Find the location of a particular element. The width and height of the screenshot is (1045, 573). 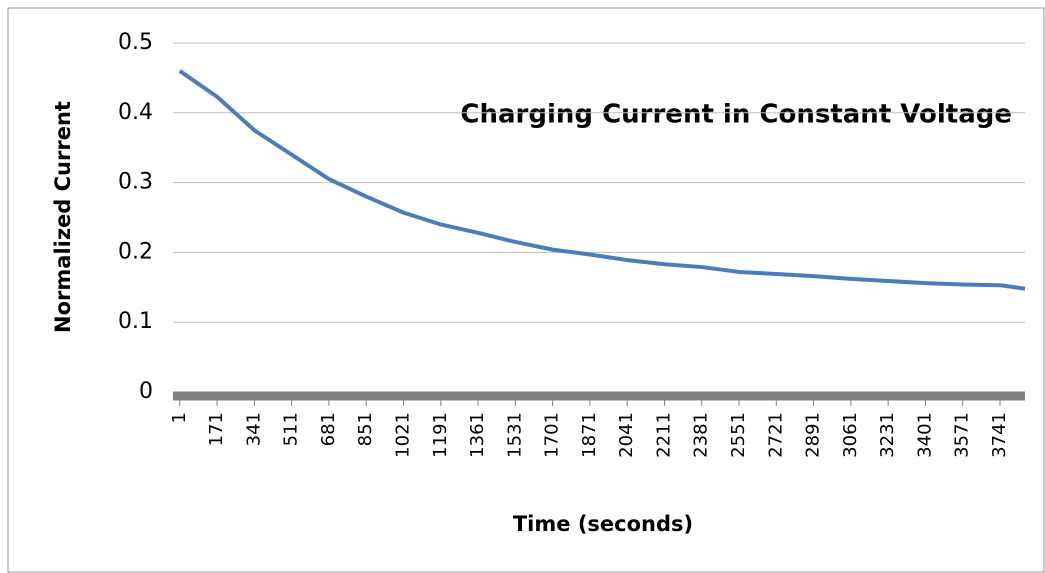

x-tick-label: 2721 is located at coordinates (775, 435).